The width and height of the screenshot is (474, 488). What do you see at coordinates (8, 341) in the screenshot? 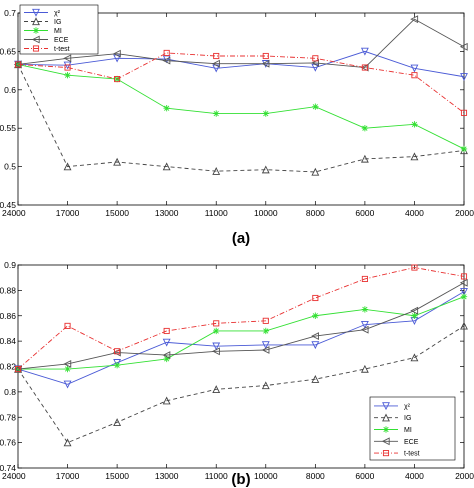
I see `y-tick-label: 0.84` at bounding box center [8, 341].